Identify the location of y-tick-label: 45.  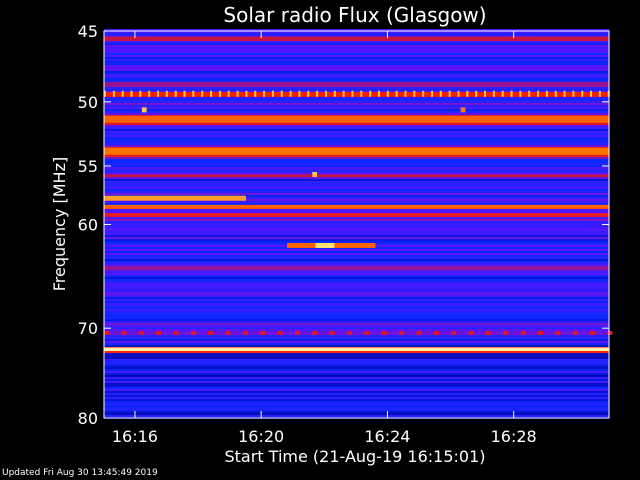
(88, 31).